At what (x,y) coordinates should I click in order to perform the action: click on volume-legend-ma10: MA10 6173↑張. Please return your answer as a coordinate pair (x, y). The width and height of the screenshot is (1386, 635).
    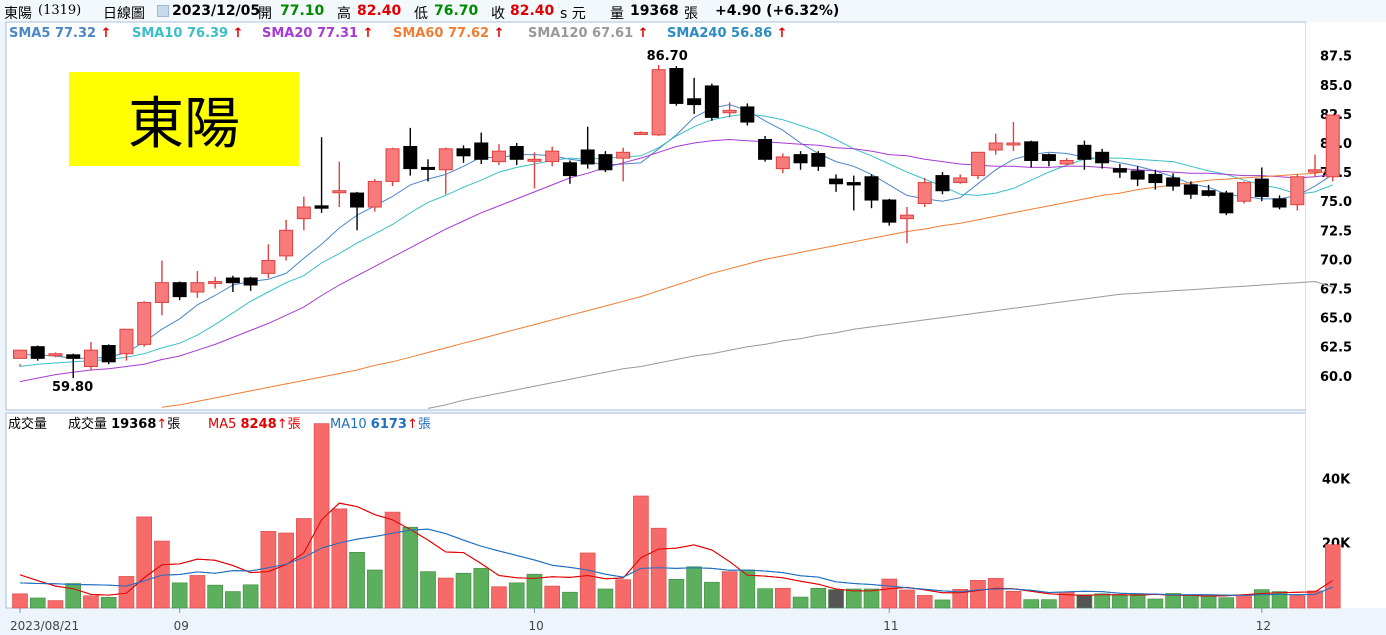
    Looking at the image, I should click on (380, 424).